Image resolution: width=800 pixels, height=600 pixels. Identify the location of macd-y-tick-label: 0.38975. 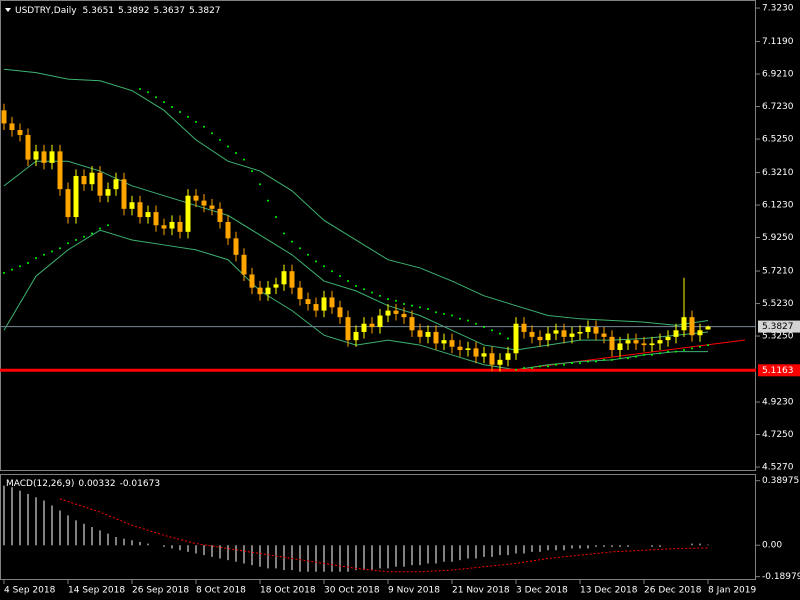
(780, 481).